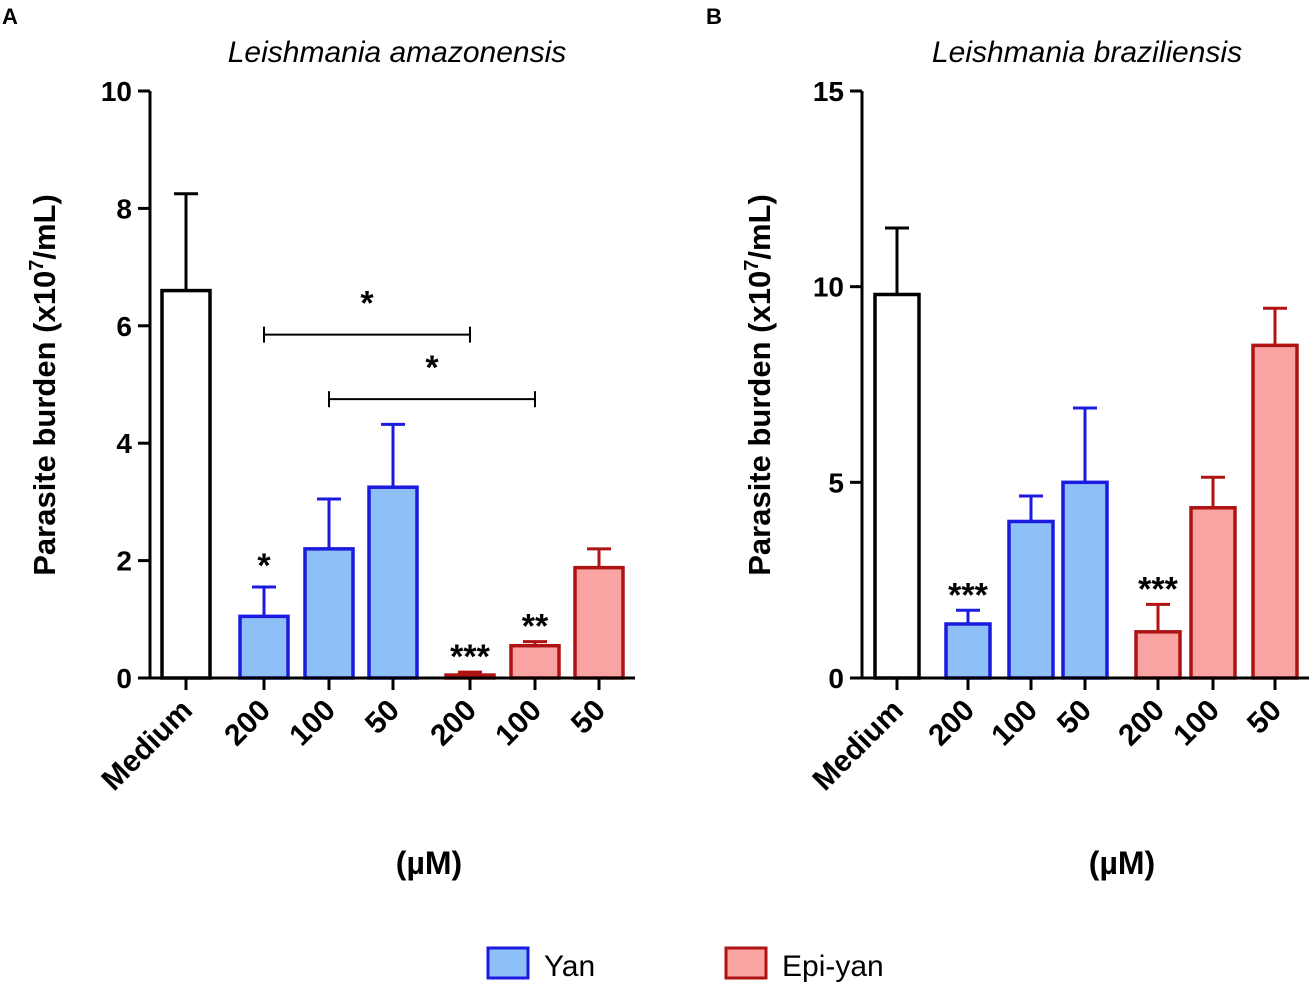  I want to click on legend-swatch-yan, so click(508, 963).